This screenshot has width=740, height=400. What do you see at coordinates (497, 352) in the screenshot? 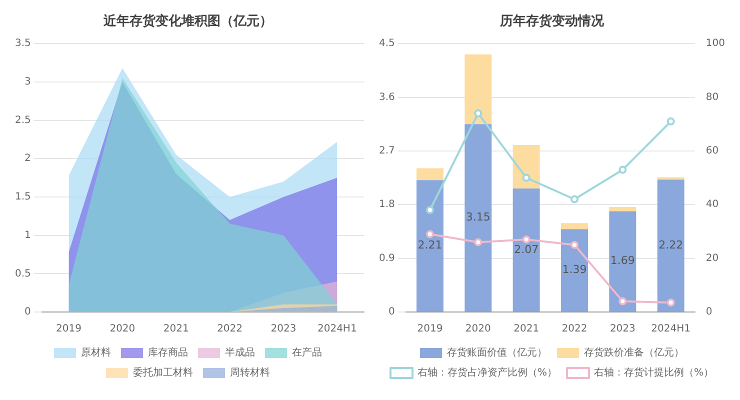
I see `legend-label: 存货账面价值（亿元）` at bounding box center [497, 352].